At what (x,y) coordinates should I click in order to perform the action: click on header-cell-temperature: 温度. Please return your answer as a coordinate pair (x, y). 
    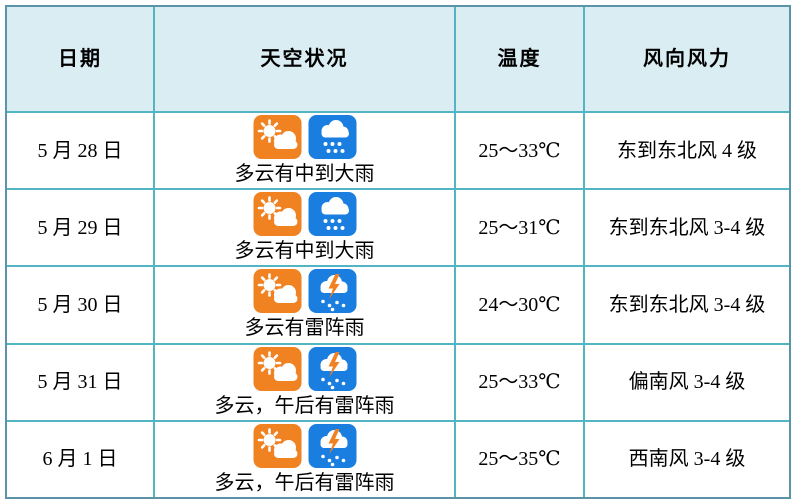
    Looking at the image, I should click on (519, 59).